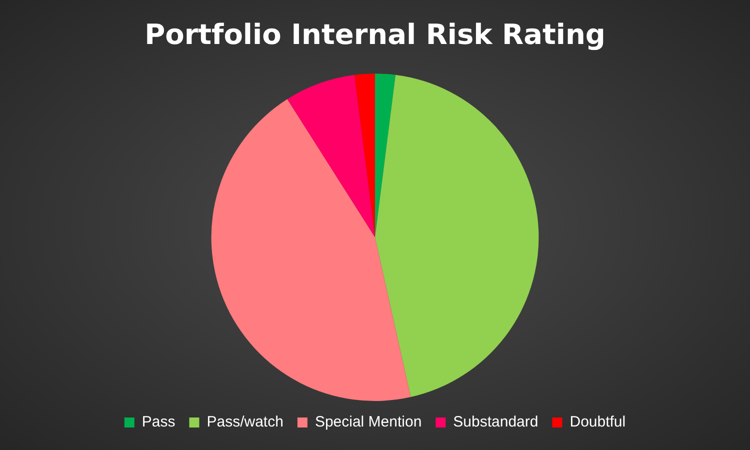 The width and height of the screenshot is (750, 450). What do you see at coordinates (598, 422) in the screenshot?
I see `legend-label: Doubtful` at bounding box center [598, 422].